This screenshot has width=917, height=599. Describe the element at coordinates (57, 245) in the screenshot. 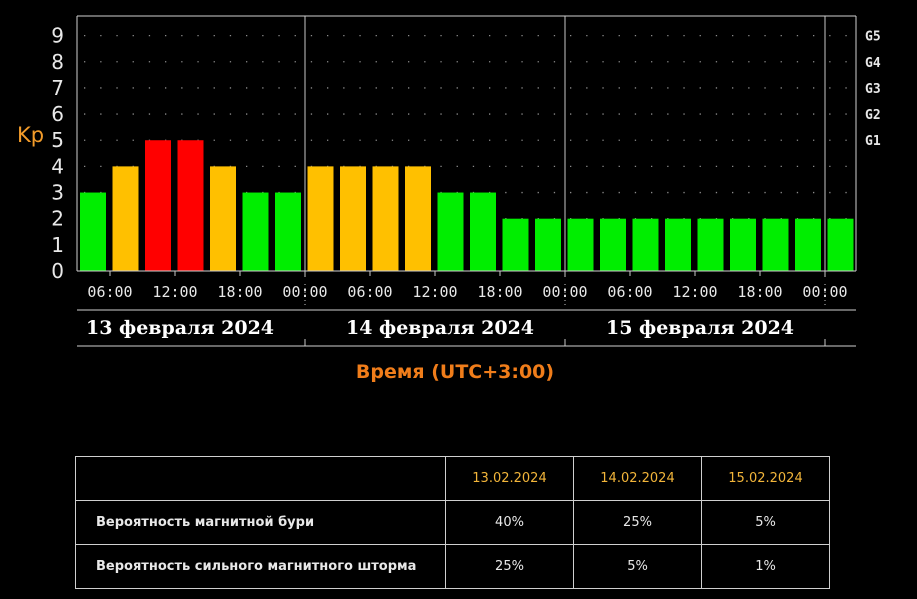

I see `y-tick-label: 1` at that location.